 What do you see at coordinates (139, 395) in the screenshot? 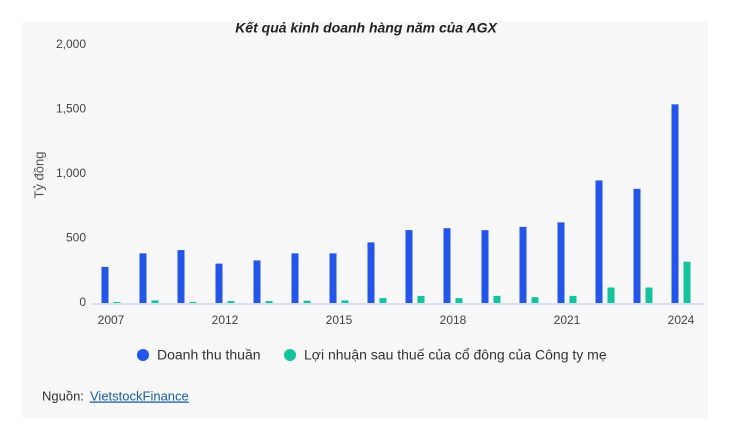
I see `source-link: VietstockFinance` at bounding box center [139, 395].